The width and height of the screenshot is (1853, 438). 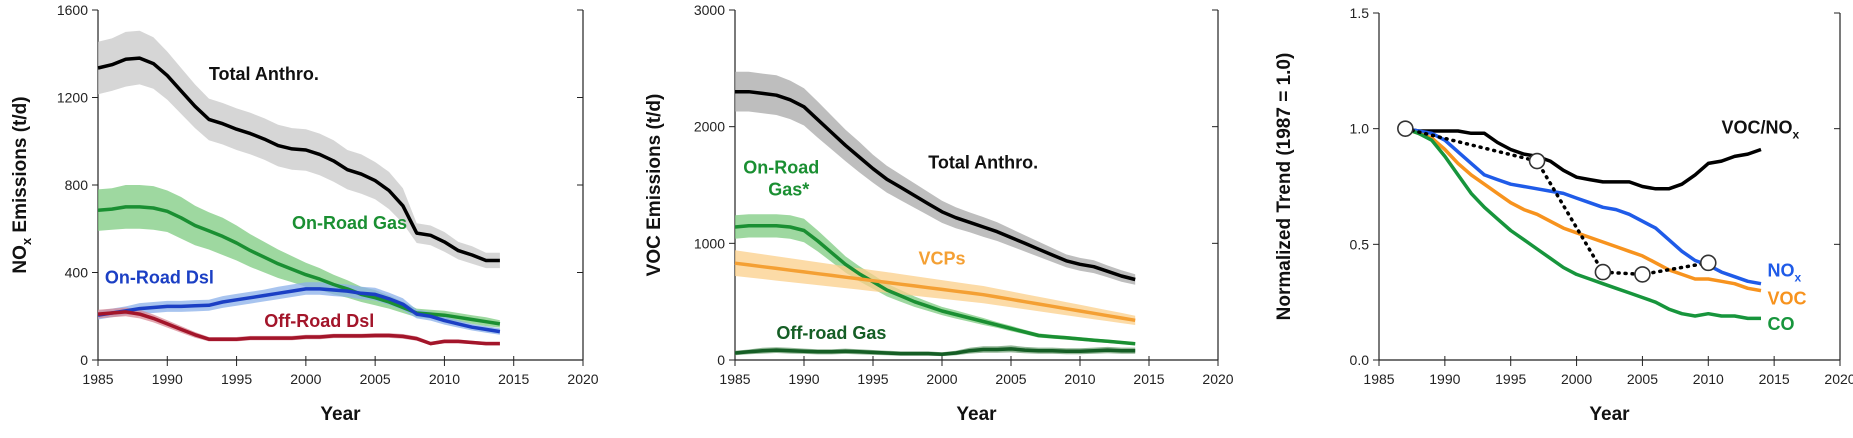 I want to click on series-label: VCPs, so click(x=941, y=258).